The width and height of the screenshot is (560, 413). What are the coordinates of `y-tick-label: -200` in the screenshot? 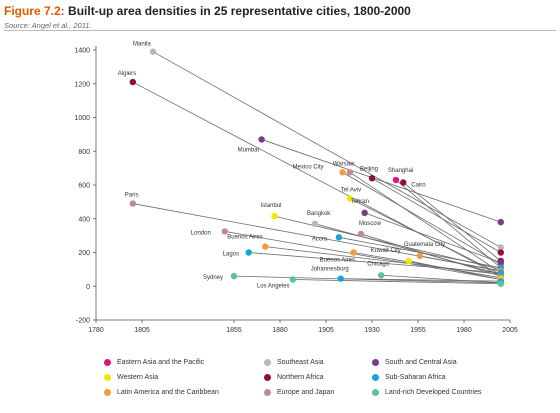 It's located at (83, 321).